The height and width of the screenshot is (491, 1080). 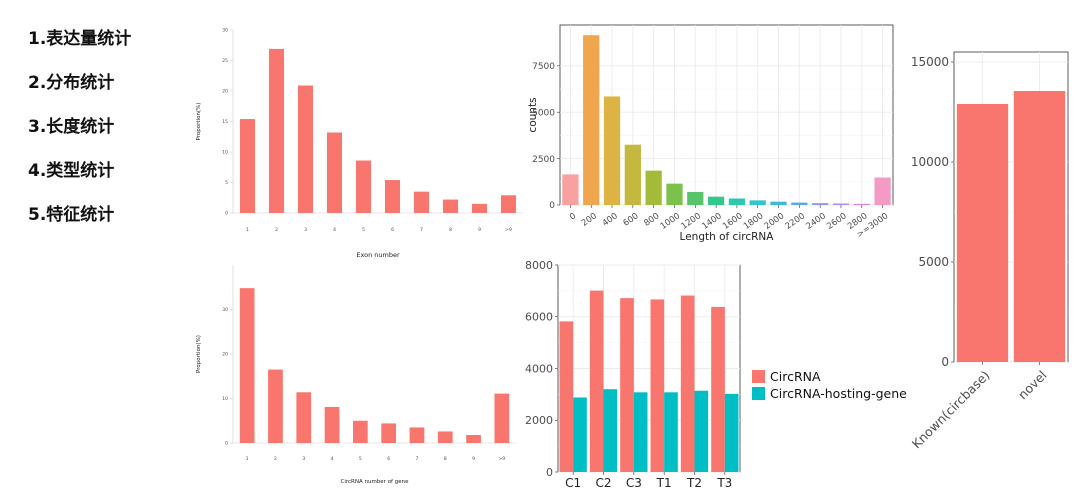 What do you see at coordinates (199, 354) in the screenshot?
I see `gene-y-axis-title: Proportion(%)` at bounding box center [199, 354].